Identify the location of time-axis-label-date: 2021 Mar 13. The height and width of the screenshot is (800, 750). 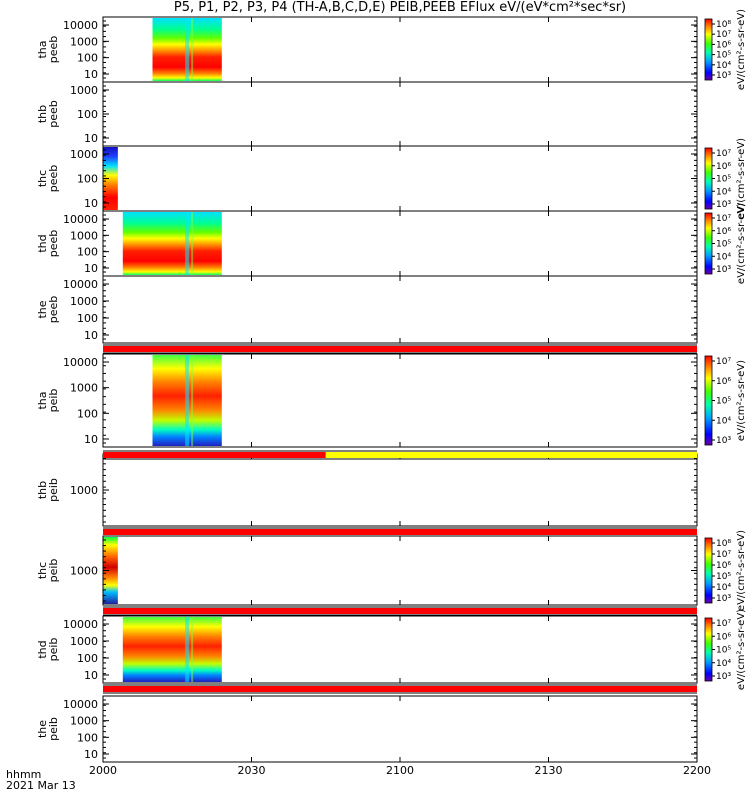
(41, 785).